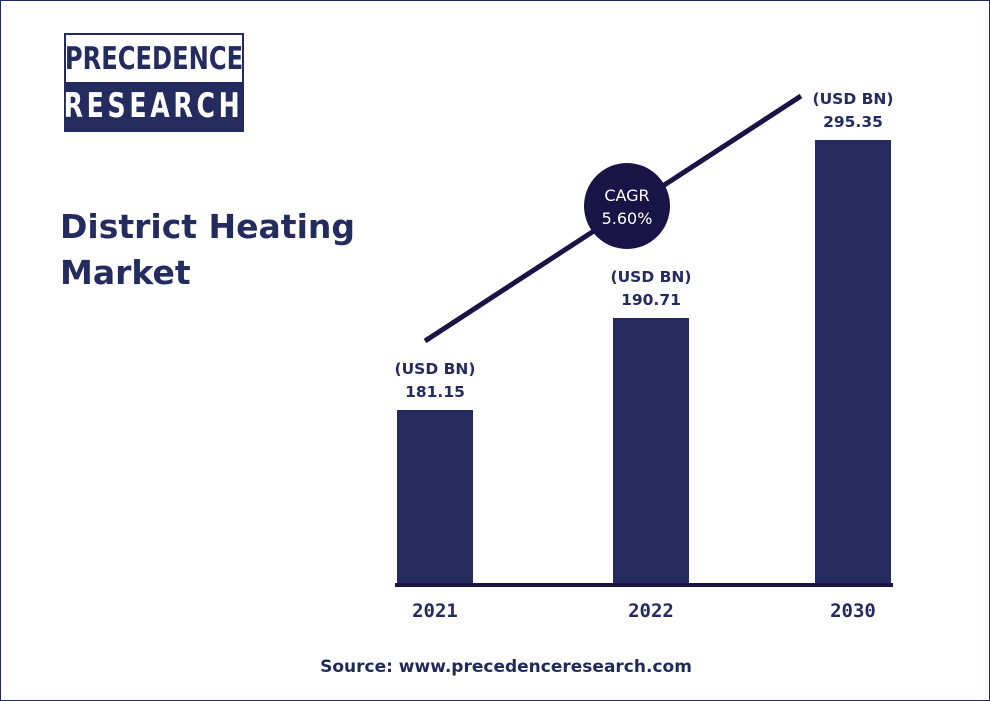 This screenshot has height=701, width=990. What do you see at coordinates (435, 611) in the screenshot?
I see `x-tick-label: 2021` at bounding box center [435, 611].